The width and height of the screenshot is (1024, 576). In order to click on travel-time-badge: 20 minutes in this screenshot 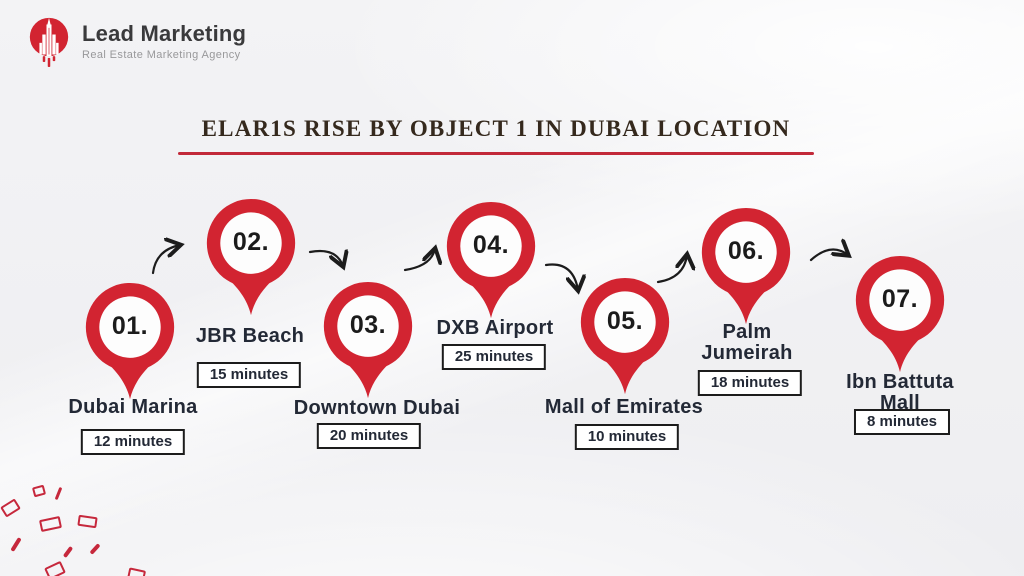, I will do `click(369, 436)`.